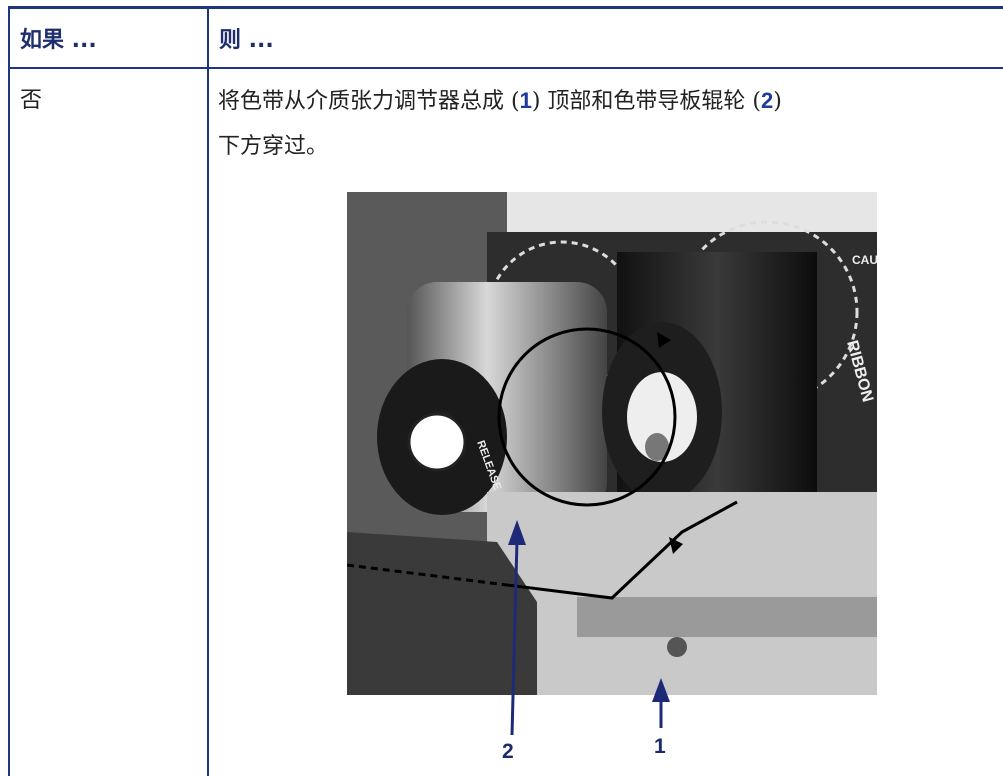 This screenshot has width=1003, height=776. I want to click on instruction-text: ) 顶部和色带导板辊轮 (, so click(646, 101).